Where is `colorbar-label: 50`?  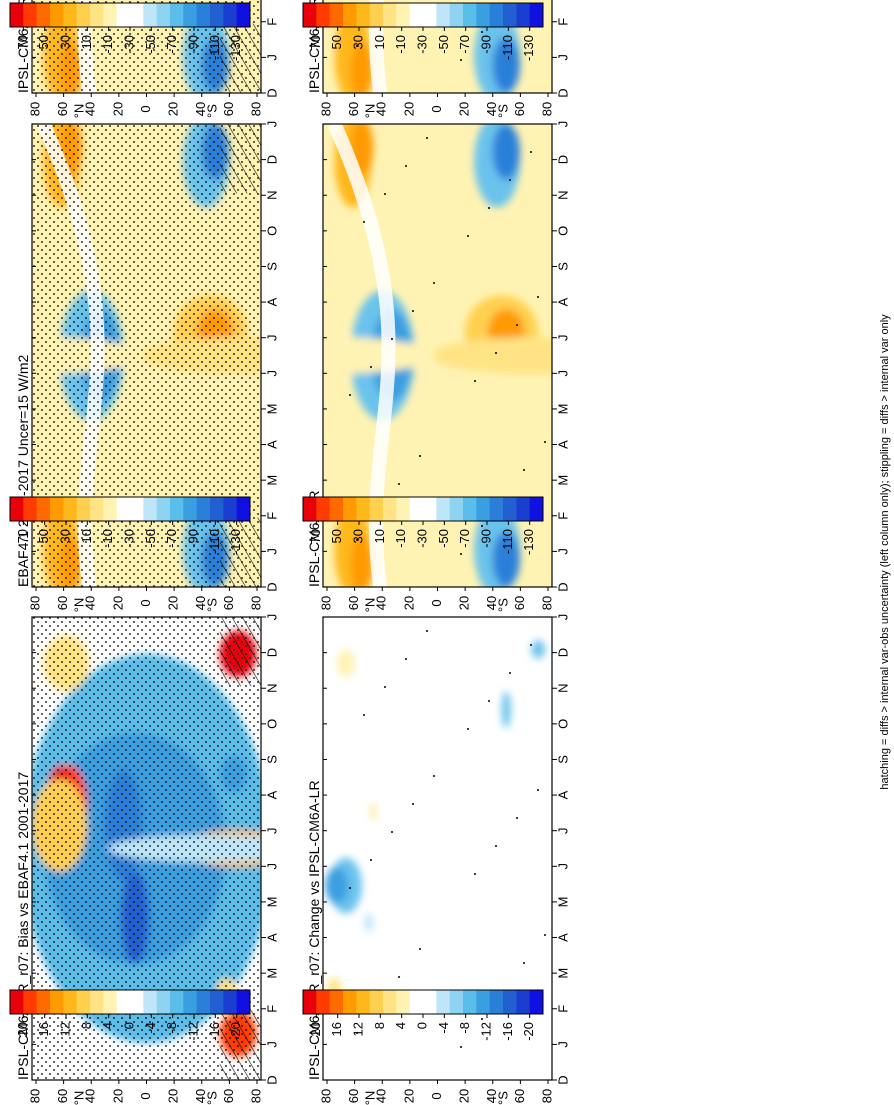
colorbar-label: 50 is located at coordinates (336, 42).